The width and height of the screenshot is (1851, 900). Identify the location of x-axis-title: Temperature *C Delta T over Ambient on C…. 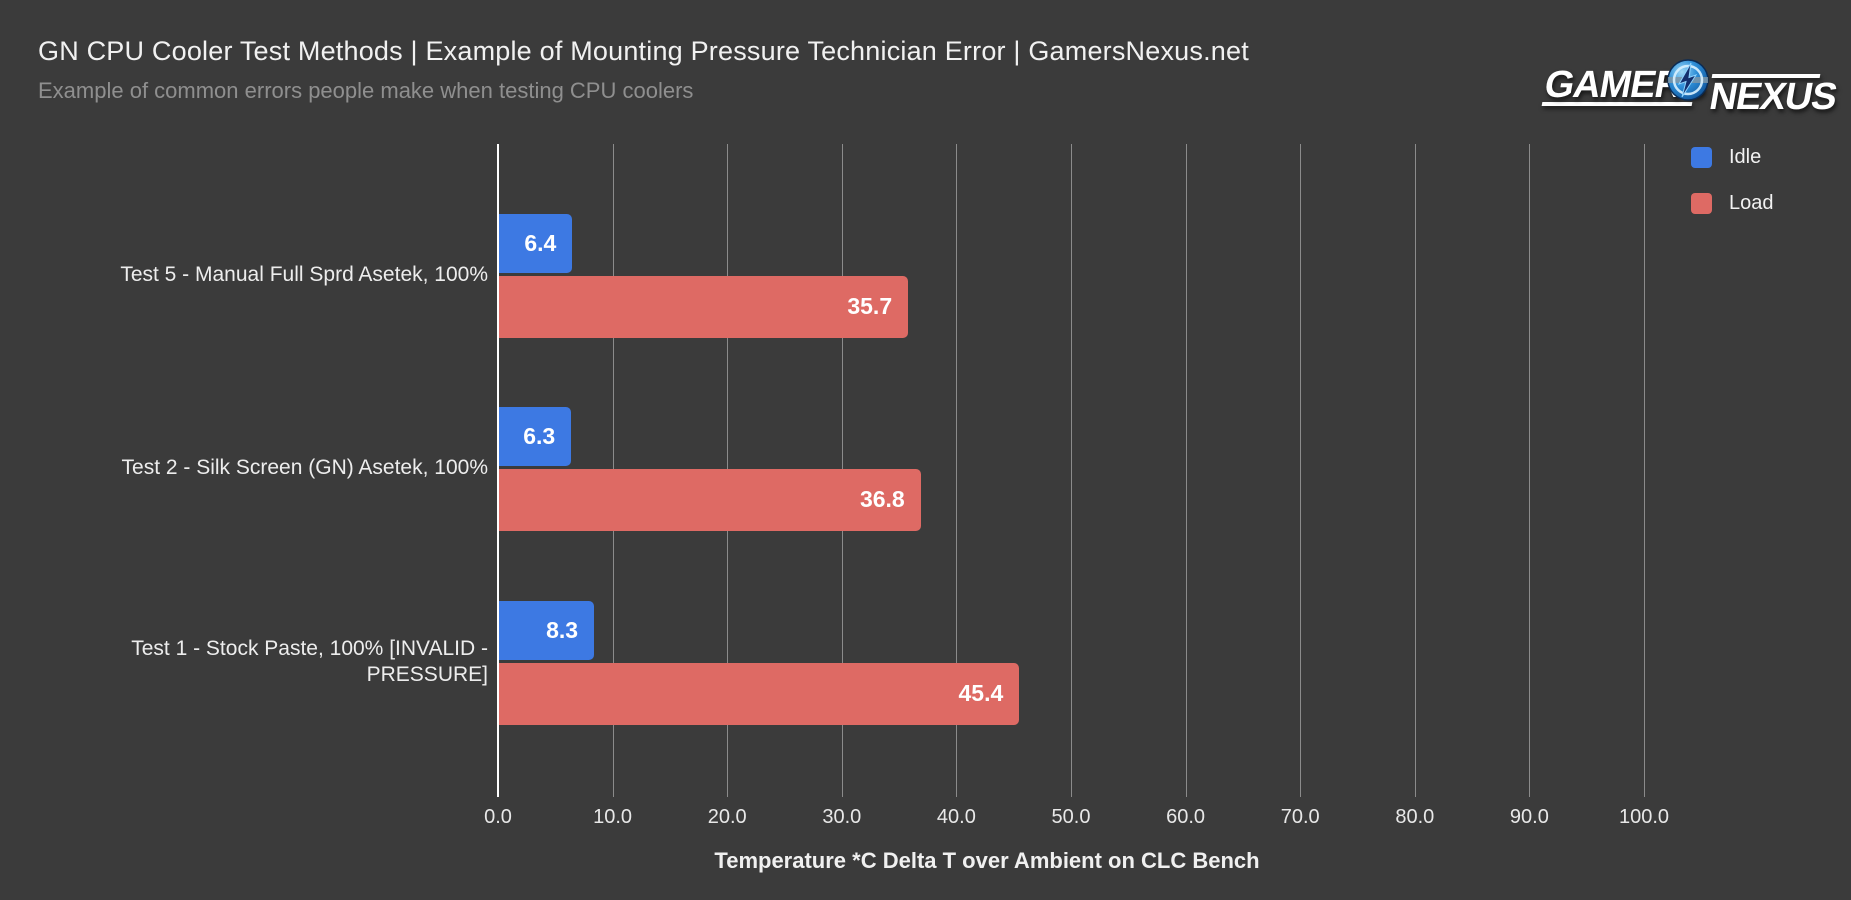
(987, 860).